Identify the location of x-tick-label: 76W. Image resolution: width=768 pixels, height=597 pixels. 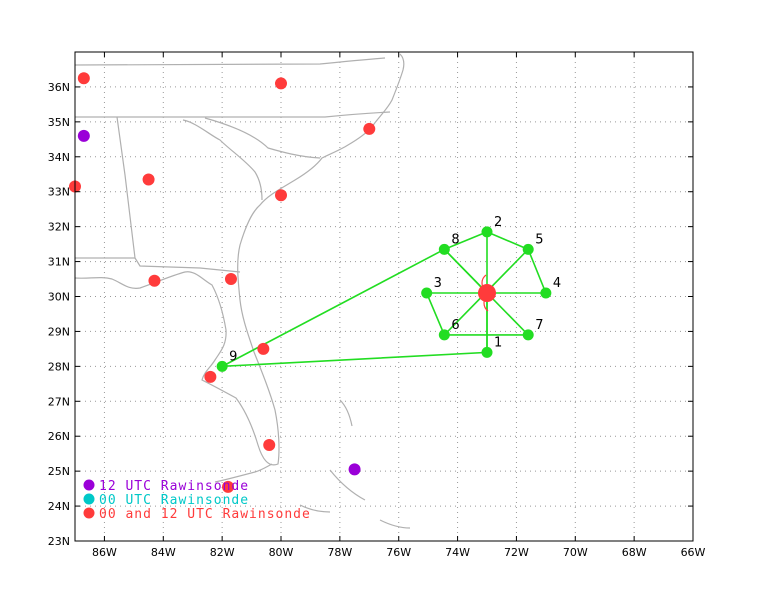
(398, 552).